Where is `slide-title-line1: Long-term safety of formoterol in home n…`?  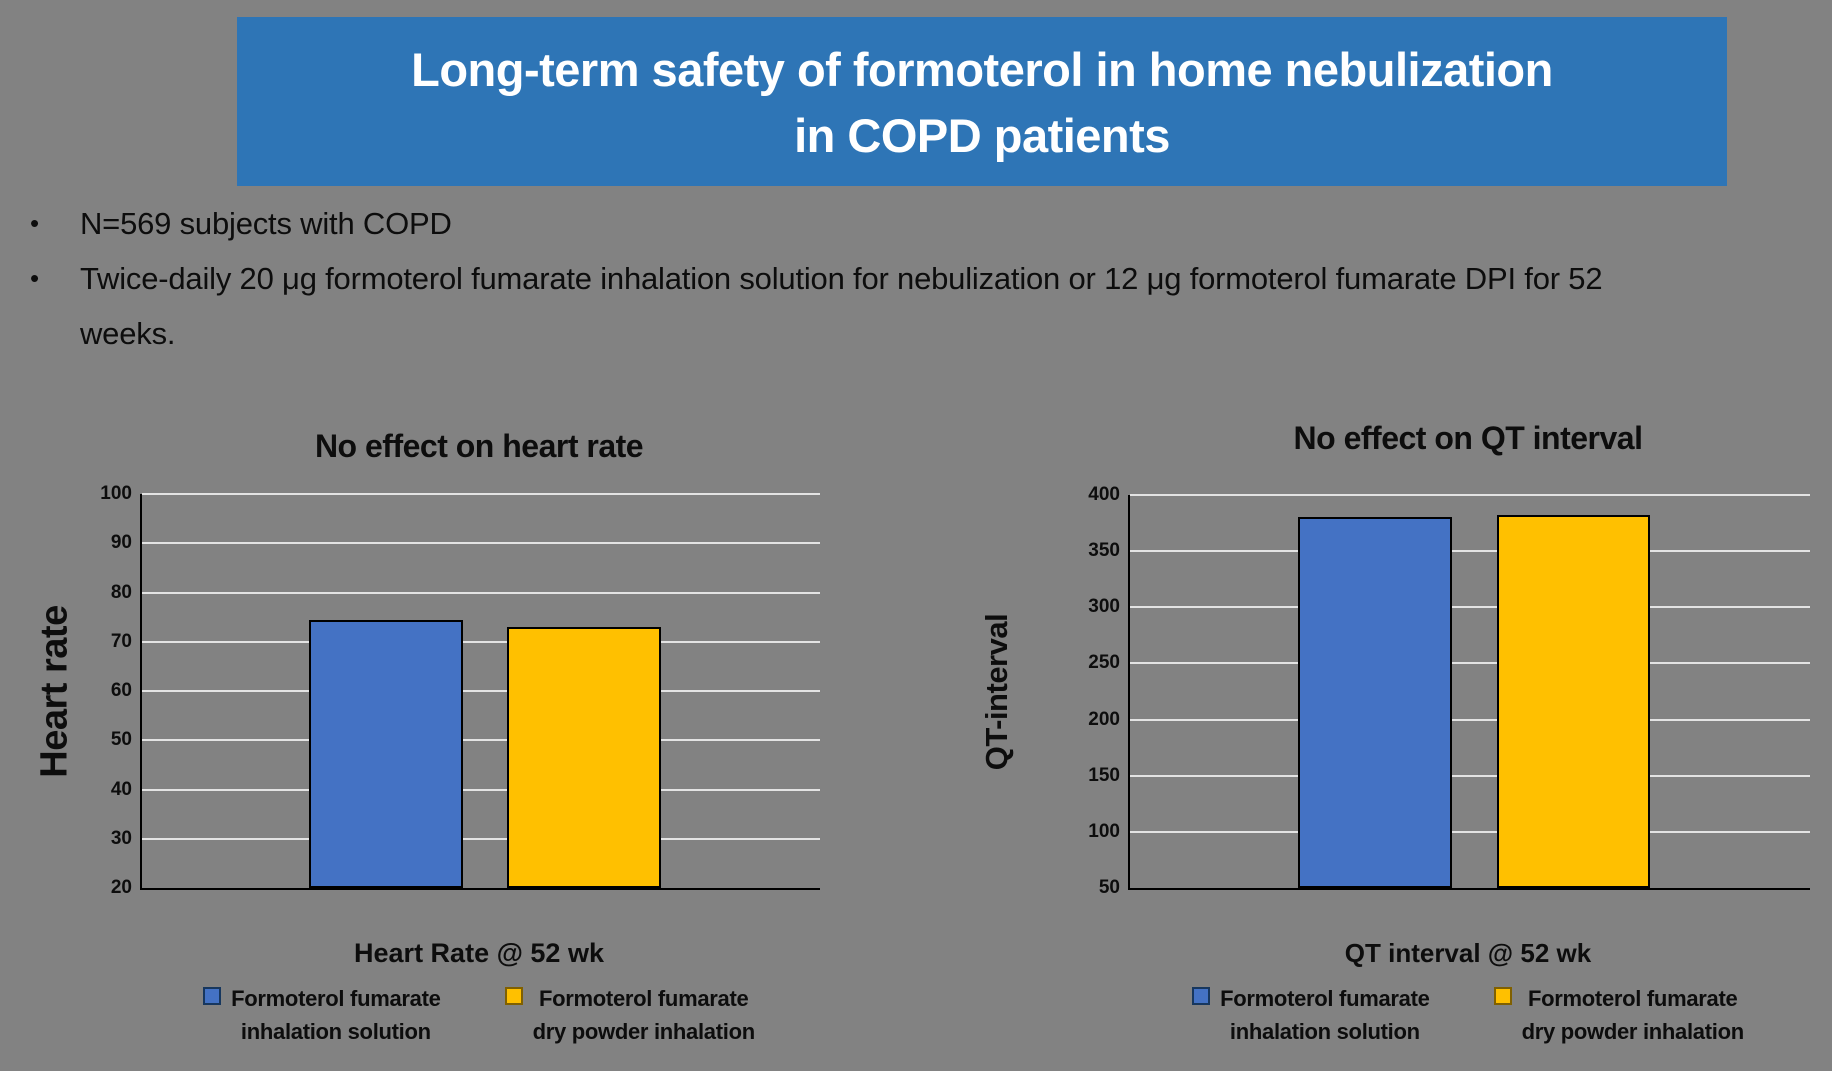
slide-title-line1: Long-term safety of formoterol in home n… is located at coordinates (982, 69).